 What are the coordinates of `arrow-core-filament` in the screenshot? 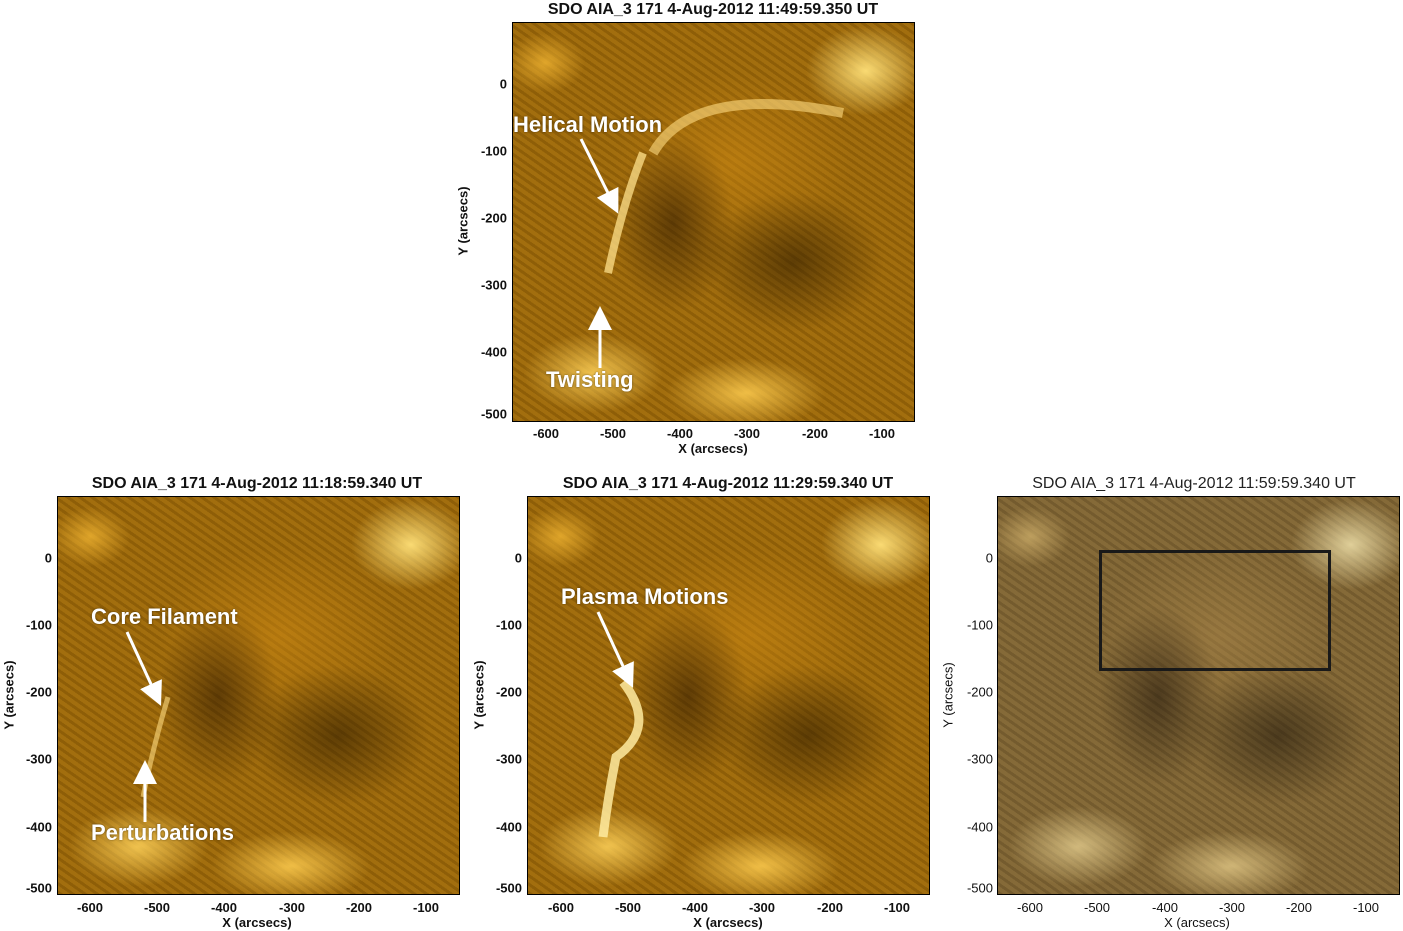 It's located at (143, 668).